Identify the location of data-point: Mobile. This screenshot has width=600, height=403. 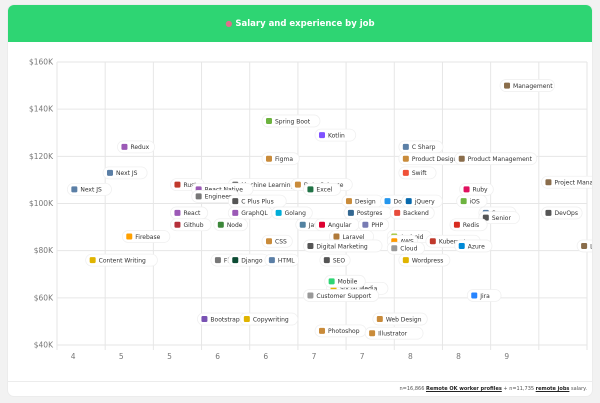
(345, 281).